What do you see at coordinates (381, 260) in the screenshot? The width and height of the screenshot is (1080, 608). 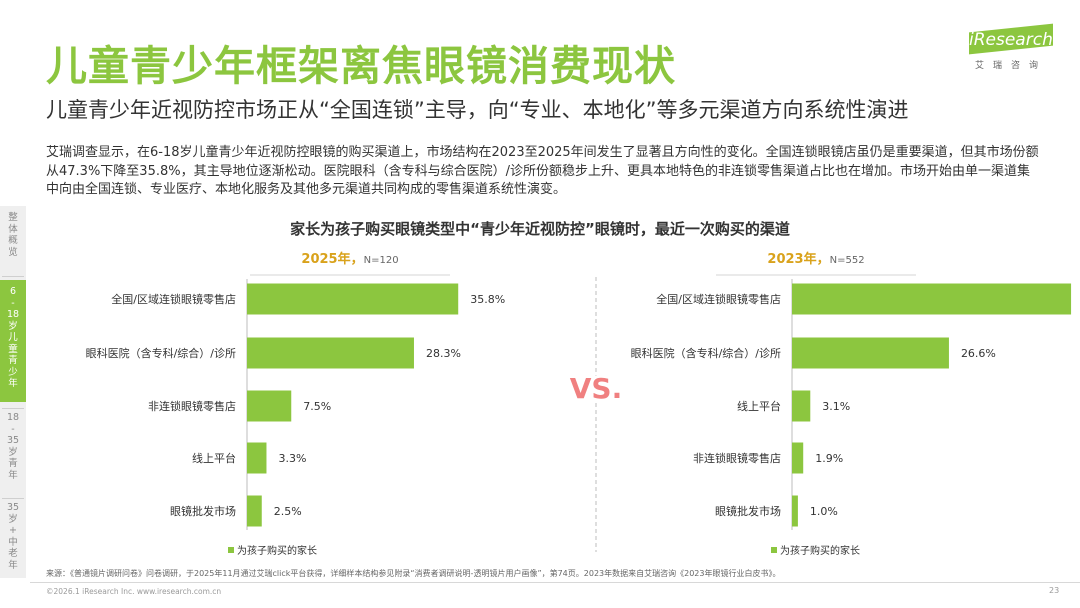 I see `left-sample-size: N=120` at bounding box center [381, 260].